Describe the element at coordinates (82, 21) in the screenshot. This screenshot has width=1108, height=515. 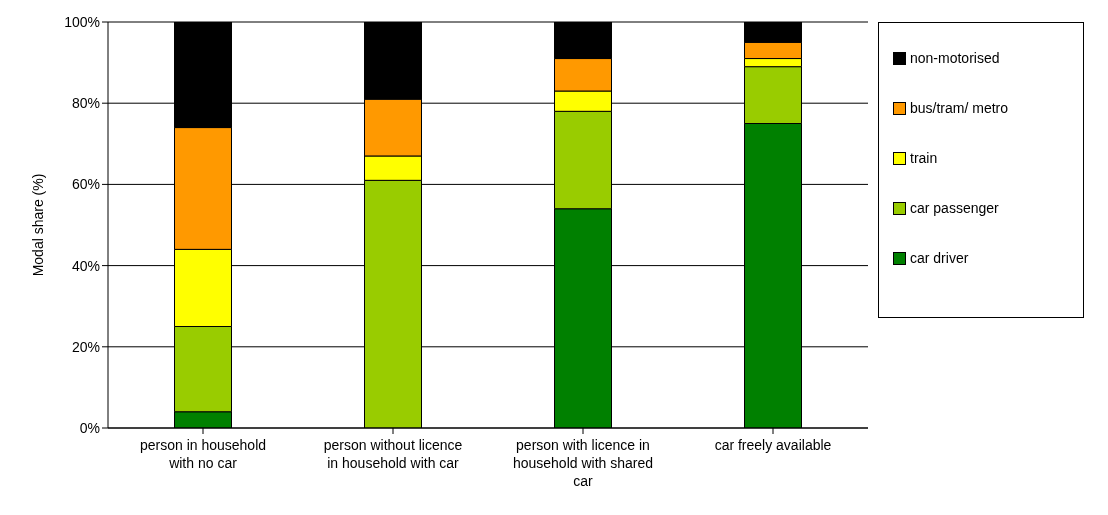
I see `y-tick-label: 100%` at that location.